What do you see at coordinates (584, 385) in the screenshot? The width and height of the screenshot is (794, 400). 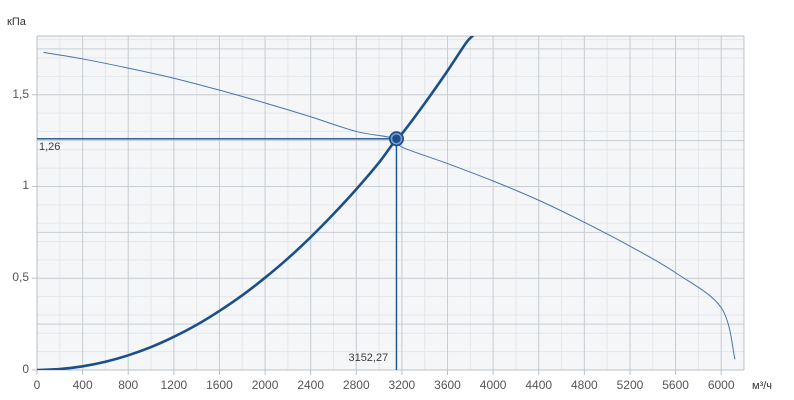 I see `x-tick-label: 4800` at bounding box center [584, 385].